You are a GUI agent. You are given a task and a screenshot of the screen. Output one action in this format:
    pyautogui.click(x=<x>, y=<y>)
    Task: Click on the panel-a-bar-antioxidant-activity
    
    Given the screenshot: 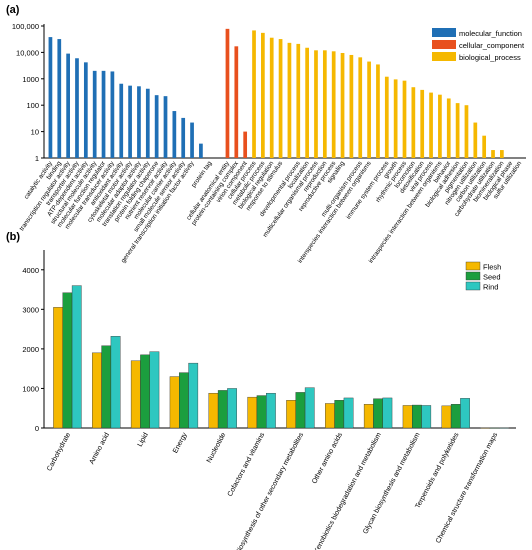 What is the action you would take?
    pyautogui.click(x=121, y=120)
    